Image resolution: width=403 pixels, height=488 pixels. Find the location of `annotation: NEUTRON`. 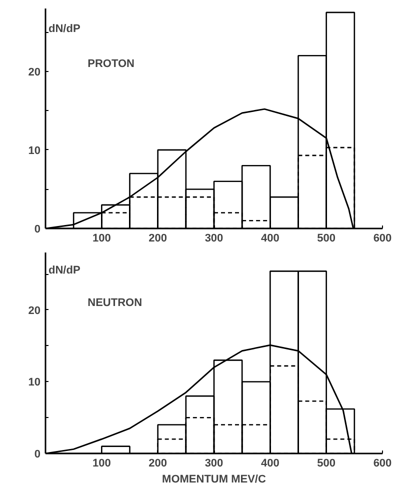

annotation: NEUTRON is located at coordinates (115, 302).